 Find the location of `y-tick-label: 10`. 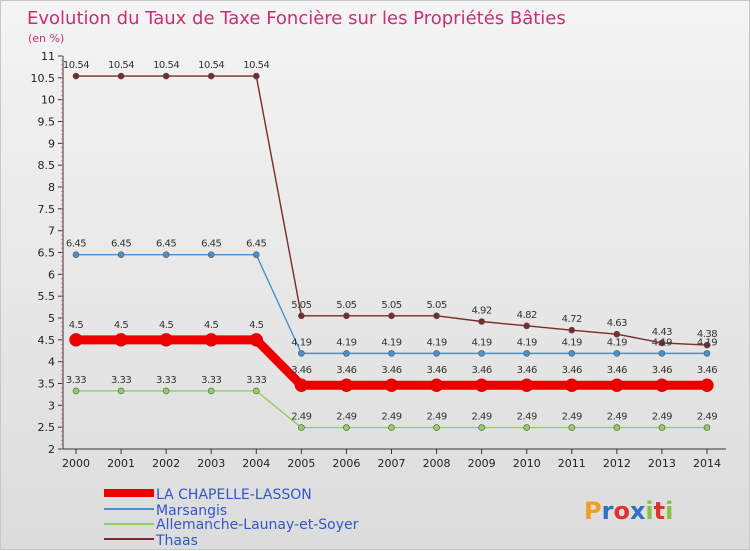

y-tick-label: 10 is located at coordinates (48, 100).